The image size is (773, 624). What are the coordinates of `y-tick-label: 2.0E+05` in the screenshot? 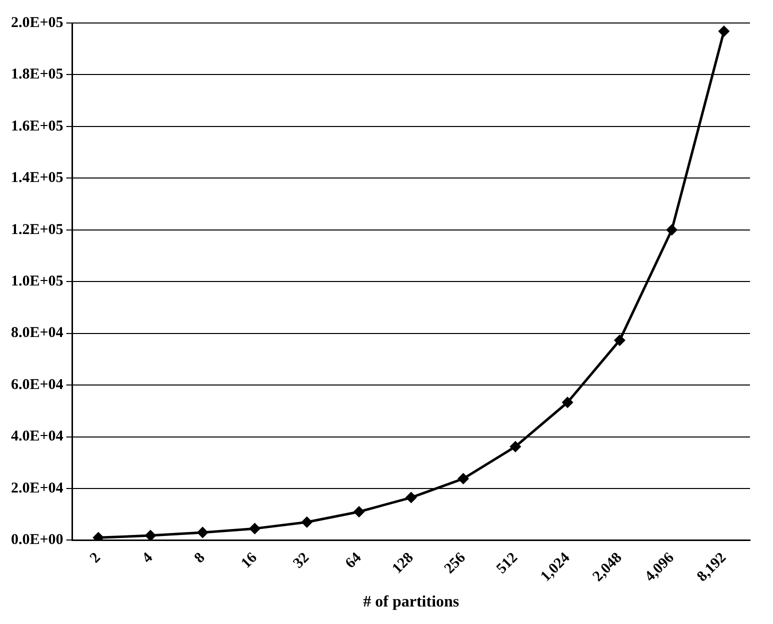 It's located at (37, 22).